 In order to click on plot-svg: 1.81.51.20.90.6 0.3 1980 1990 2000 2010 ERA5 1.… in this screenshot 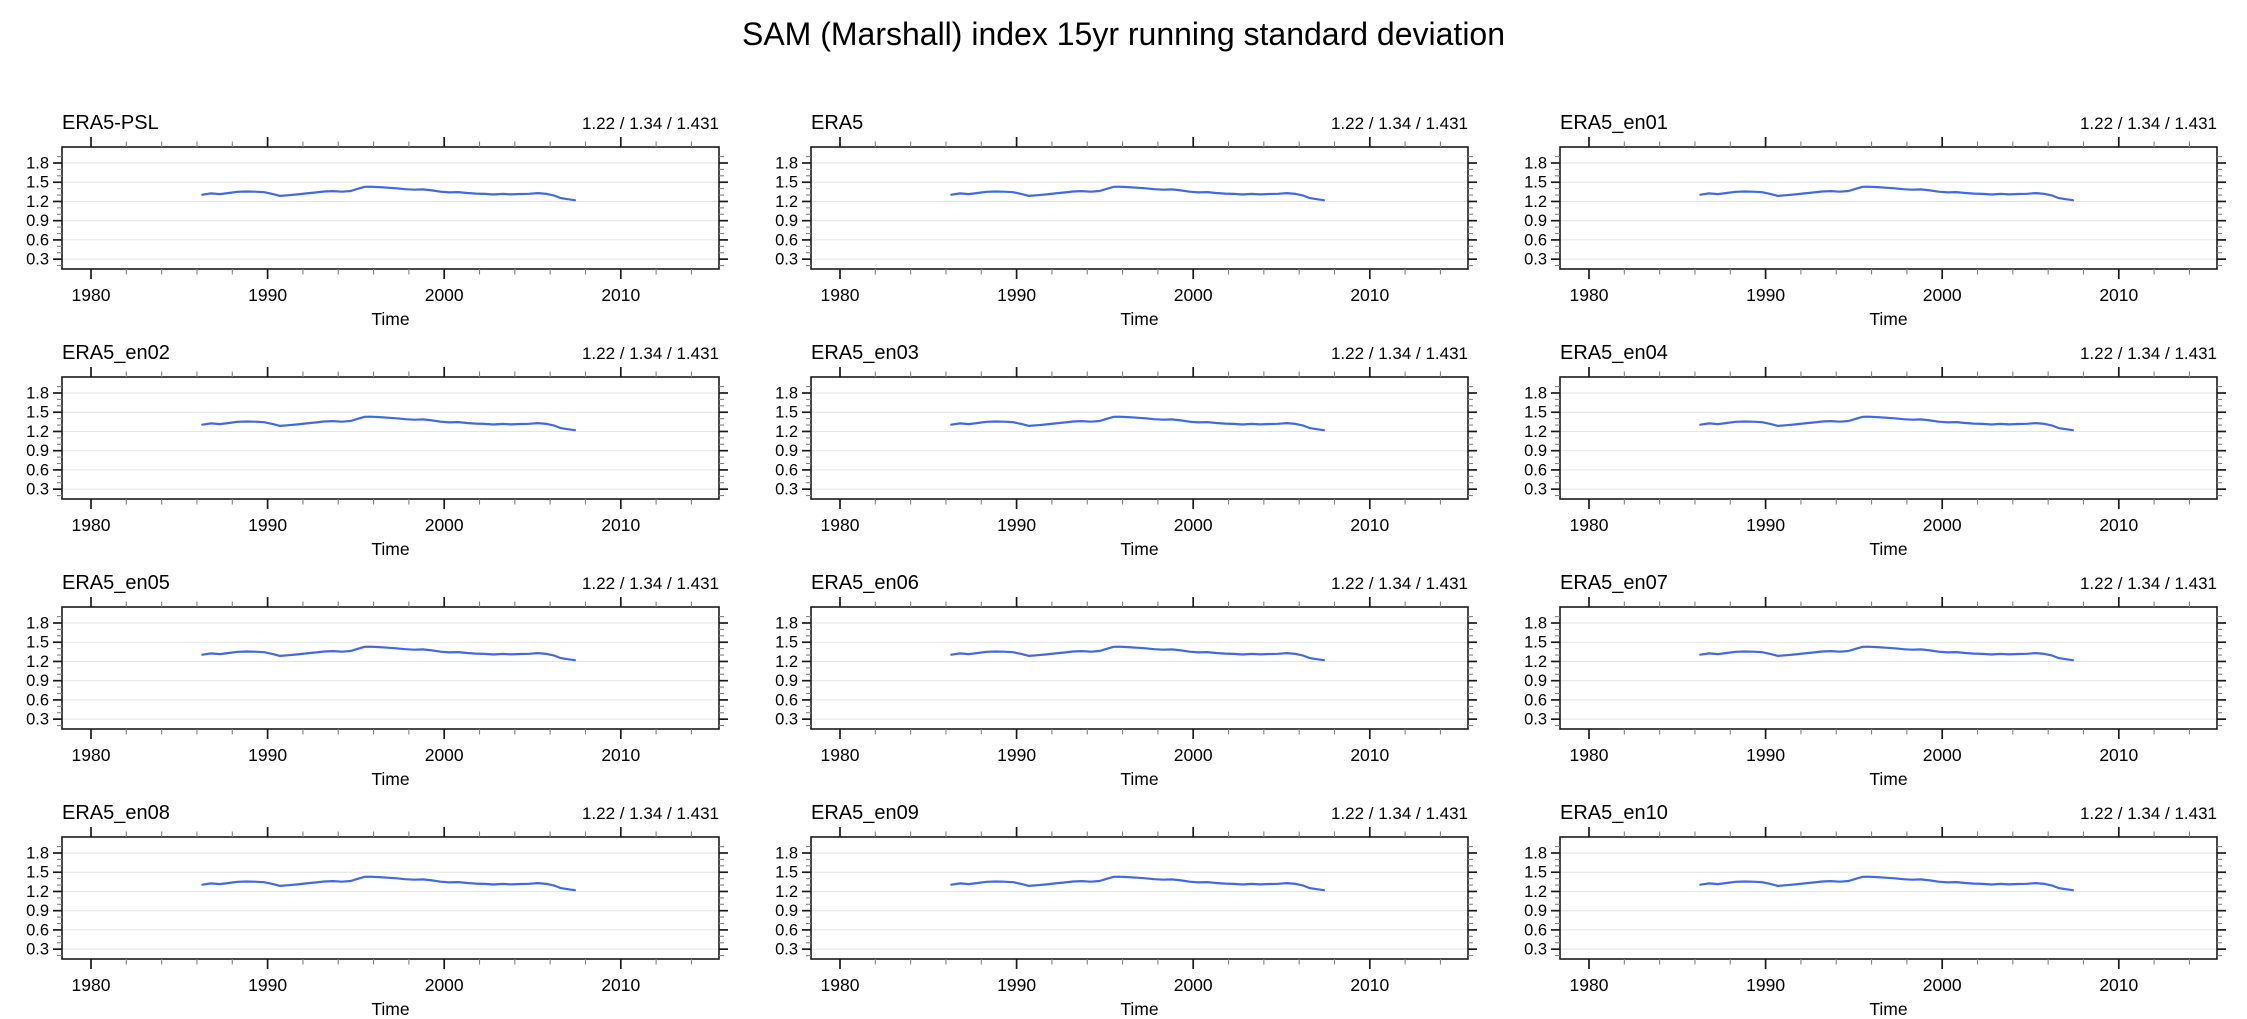, I will do `click(1126, 220)`.